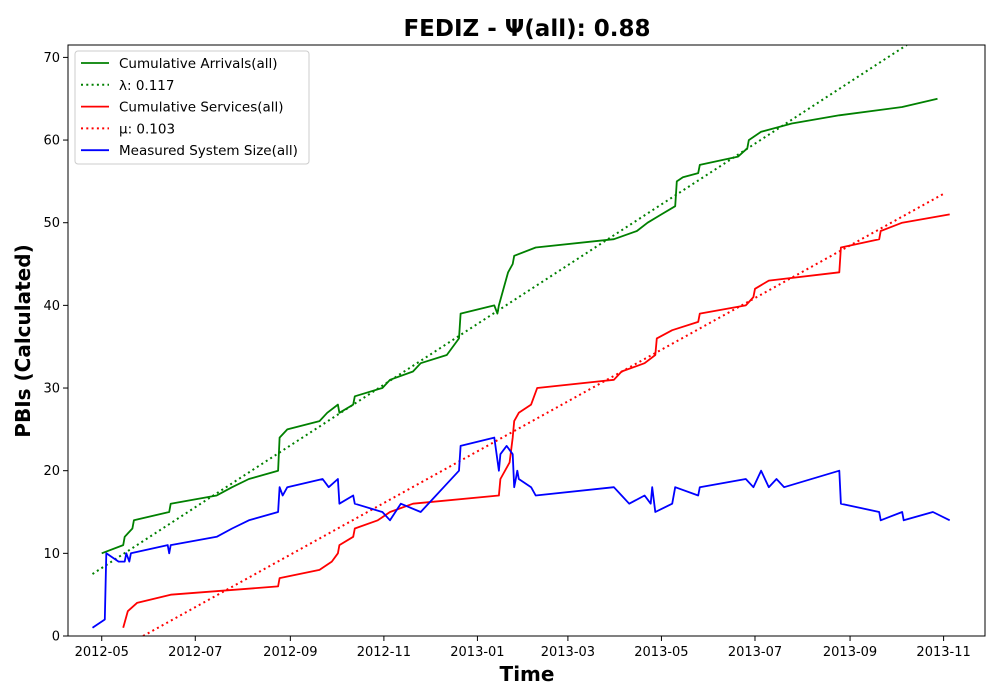  I want to click on y-axis-label: PBIs (Calculated), so click(23, 340).